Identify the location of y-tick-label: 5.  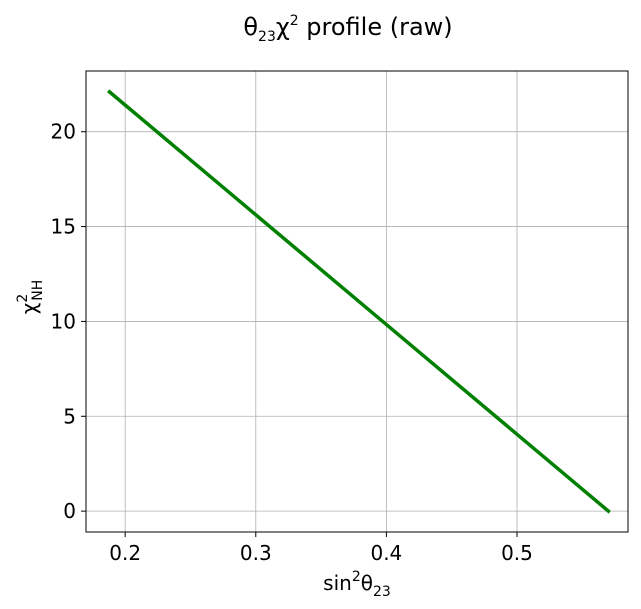
(69, 416).